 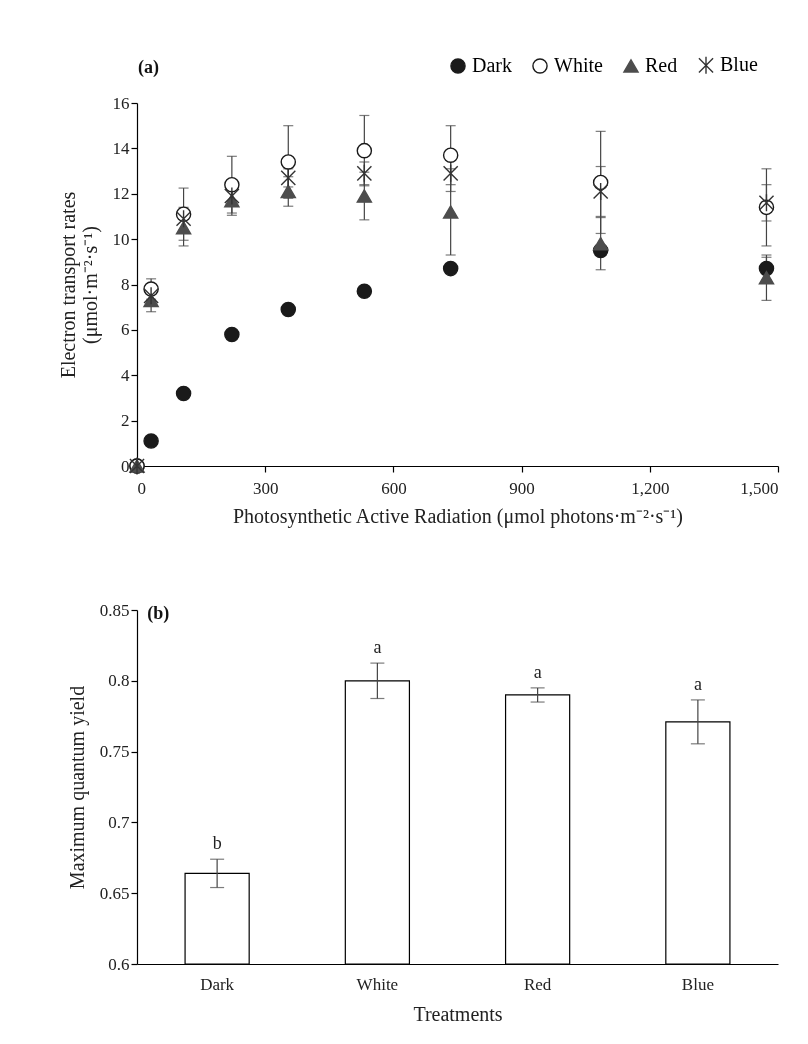 I want to click on chart-title: (b), so click(x=158, y=613).